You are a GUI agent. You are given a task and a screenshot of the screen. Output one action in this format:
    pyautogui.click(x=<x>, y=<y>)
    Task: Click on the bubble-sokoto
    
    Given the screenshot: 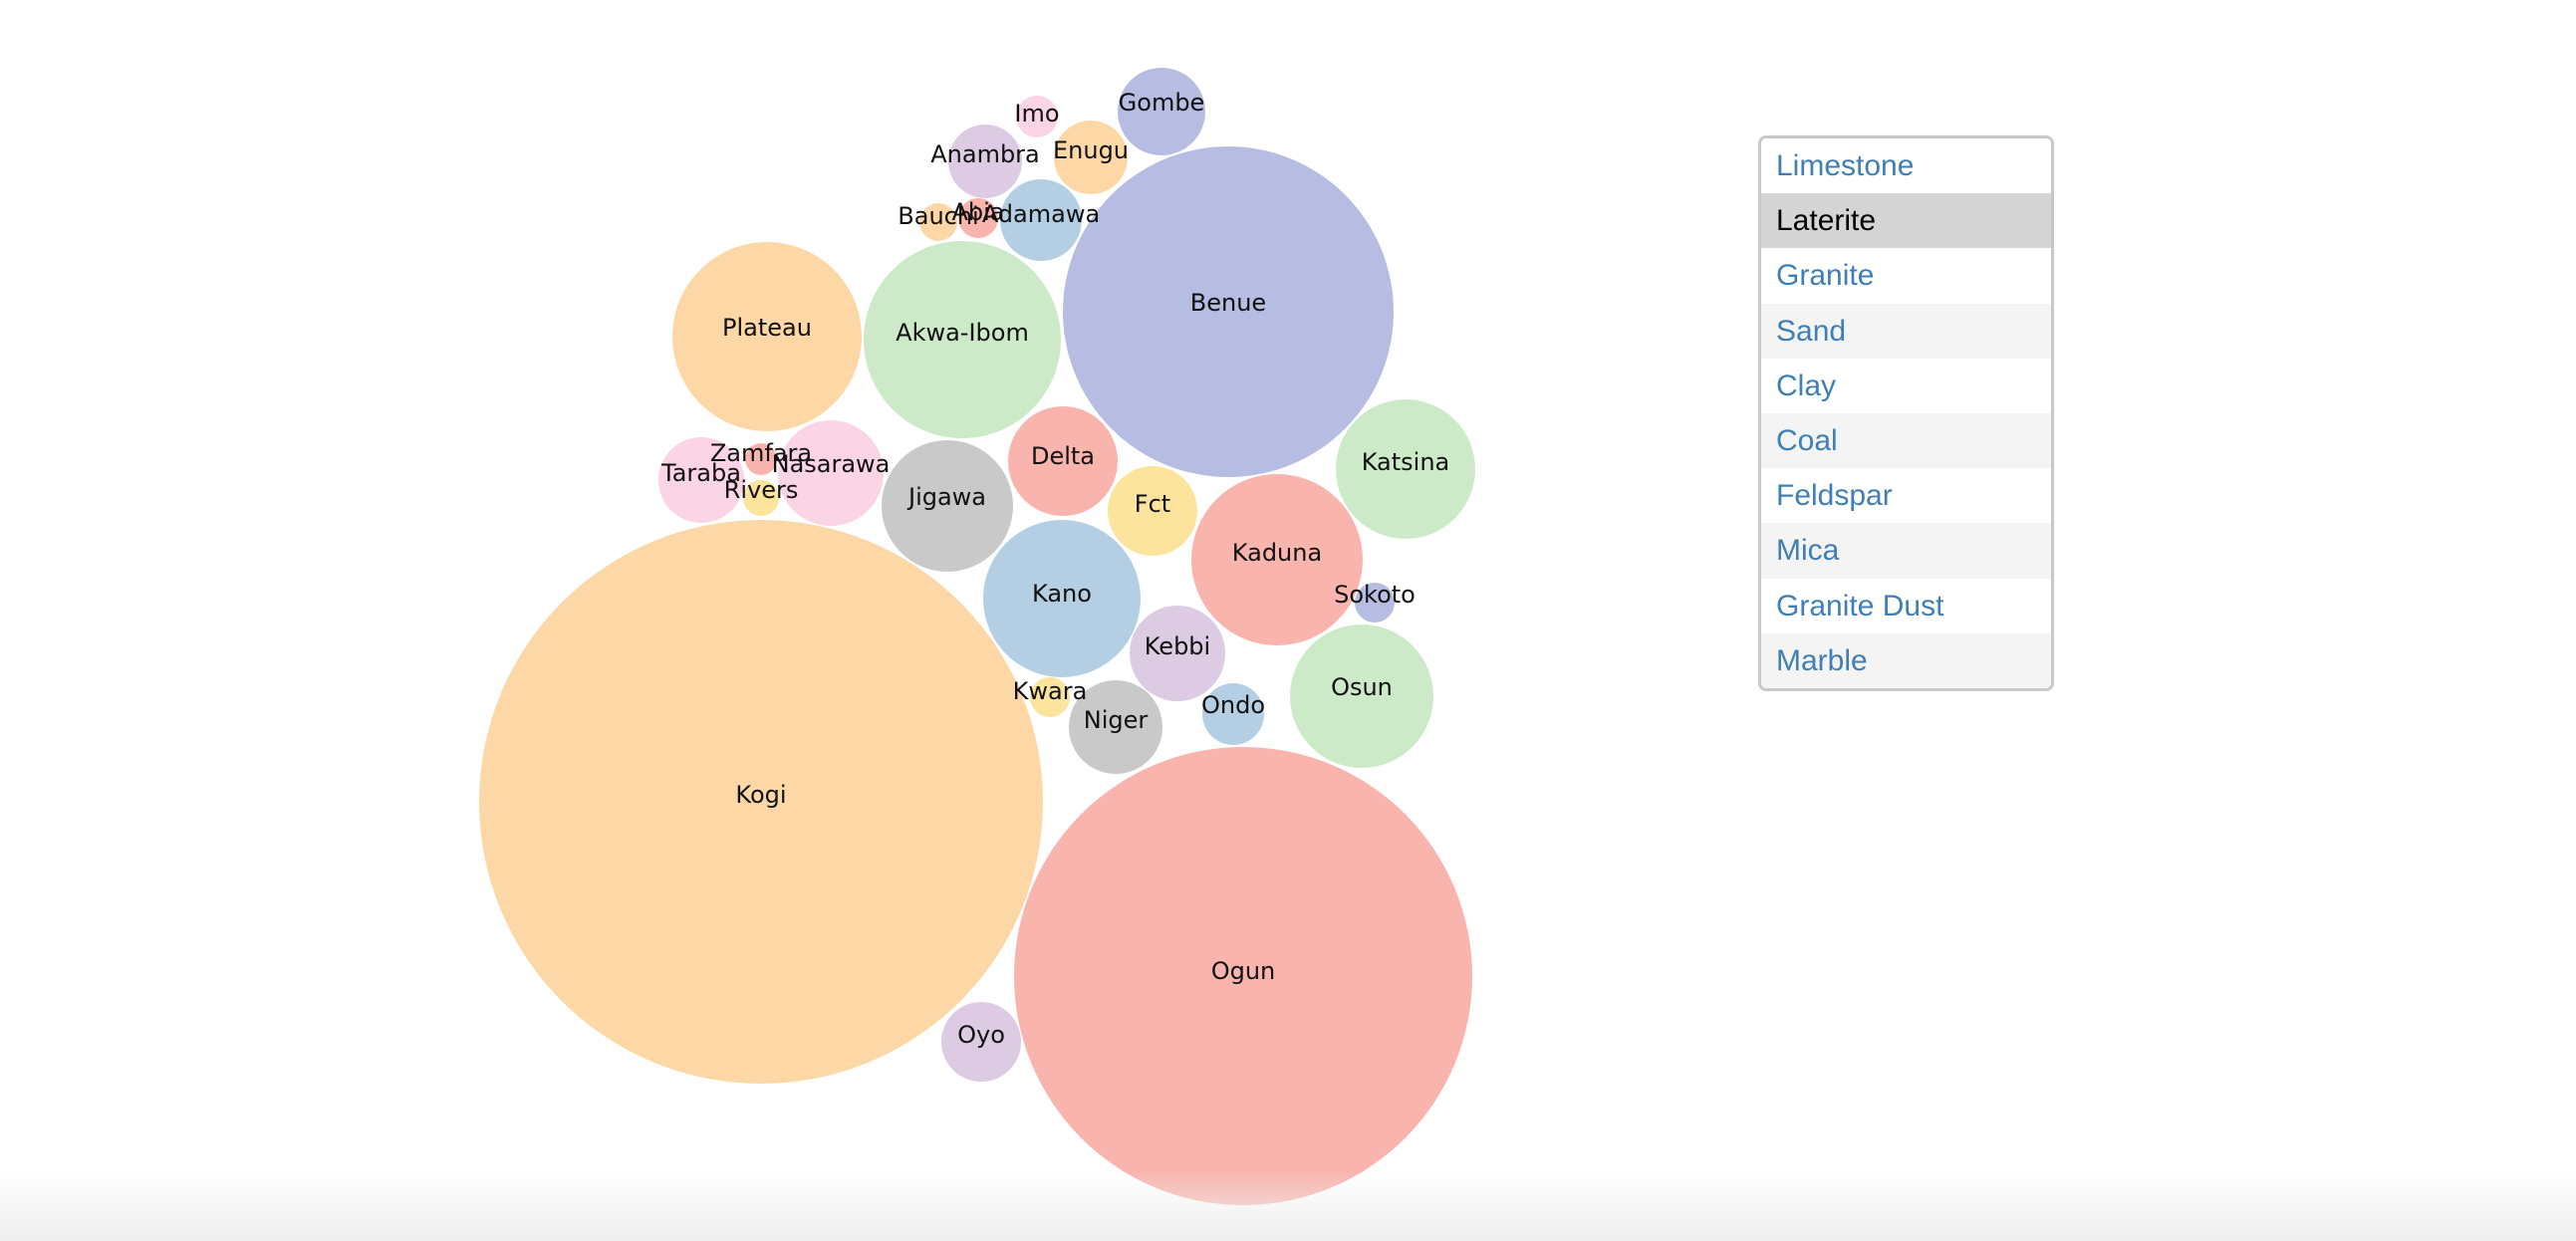 What is the action you would take?
    pyautogui.click(x=1375, y=602)
    